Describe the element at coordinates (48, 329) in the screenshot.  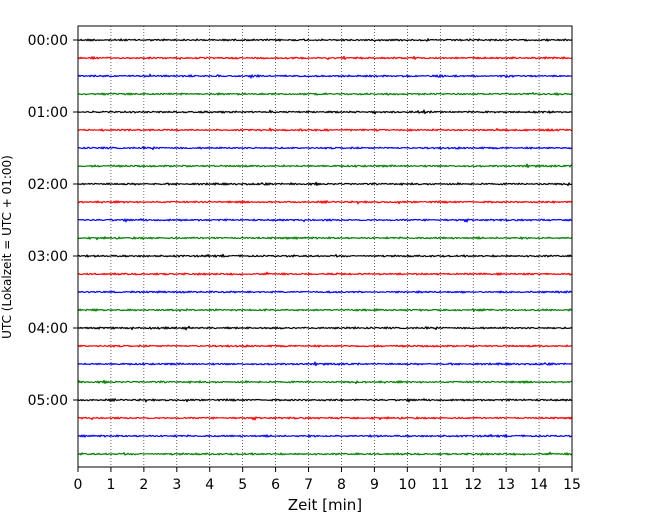
I see `y-tick-label: 04:00` at that location.